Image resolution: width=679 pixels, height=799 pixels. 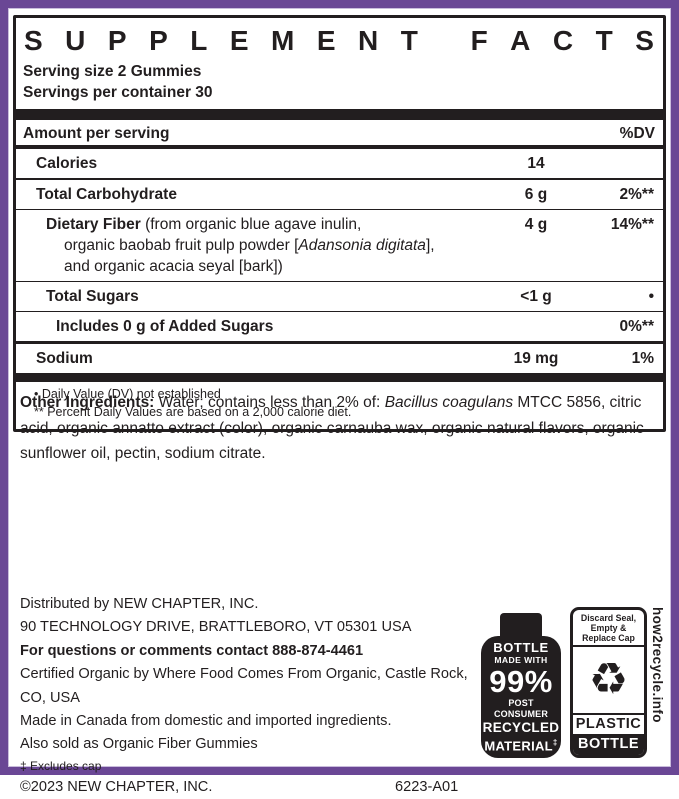 What do you see at coordinates (636, 326) in the screenshot?
I see `added-sugars-dv: 0%**` at bounding box center [636, 326].